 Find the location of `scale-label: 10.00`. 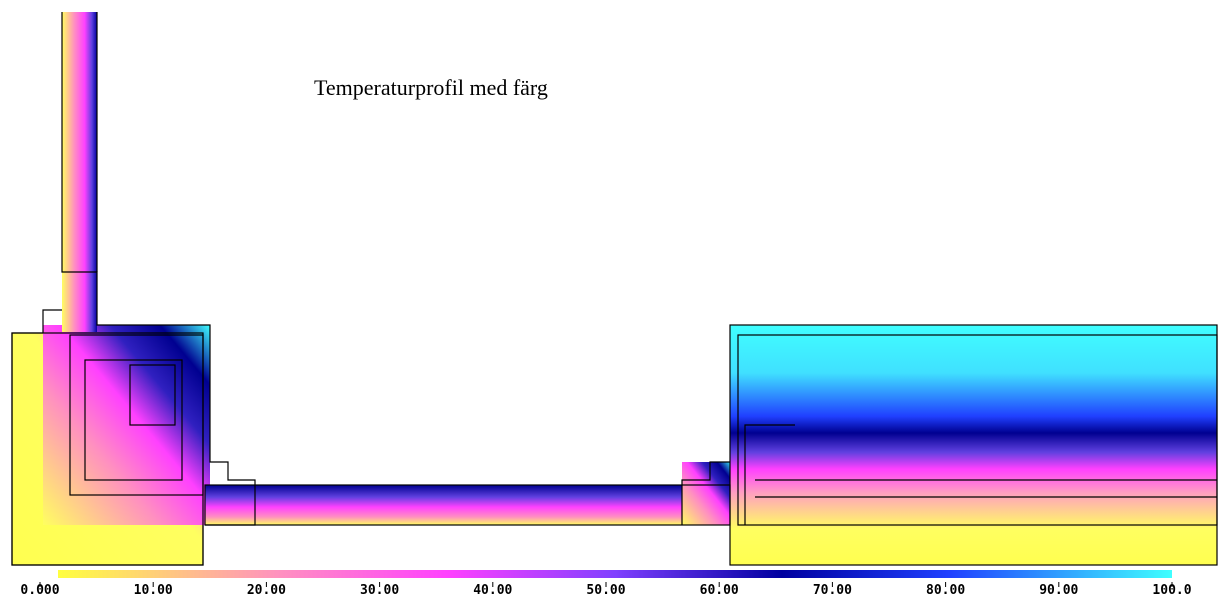

scale-label: 10.00 is located at coordinates (153, 590).